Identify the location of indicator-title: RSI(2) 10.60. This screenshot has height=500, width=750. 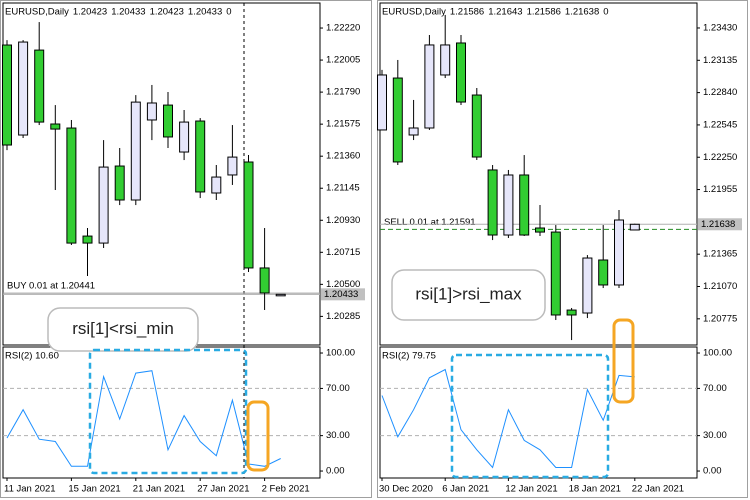
(32, 356).